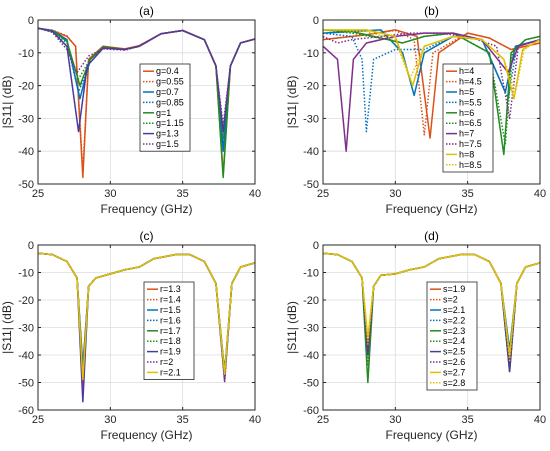  Describe the element at coordinates (466, 134) in the screenshot. I see `legend-label: h=7` at that location.